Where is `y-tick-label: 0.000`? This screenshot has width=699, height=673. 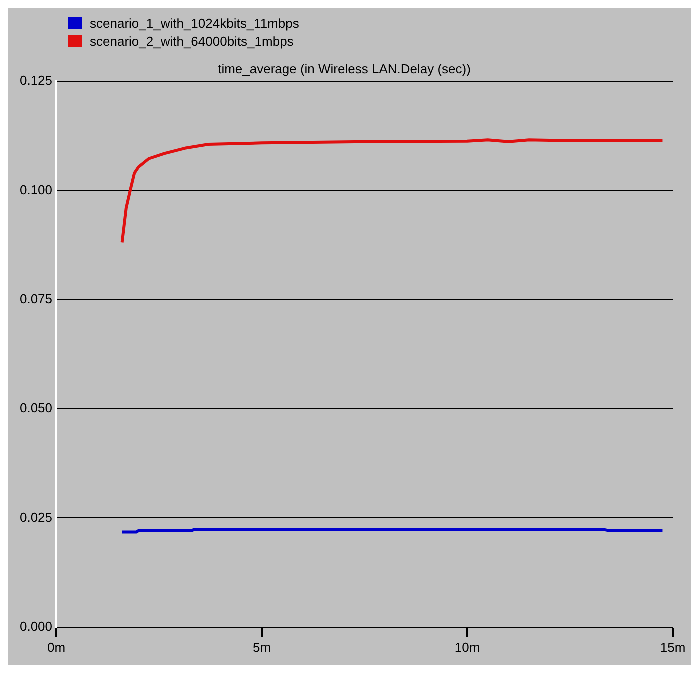 y-tick-label: 0.000 is located at coordinates (36, 626).